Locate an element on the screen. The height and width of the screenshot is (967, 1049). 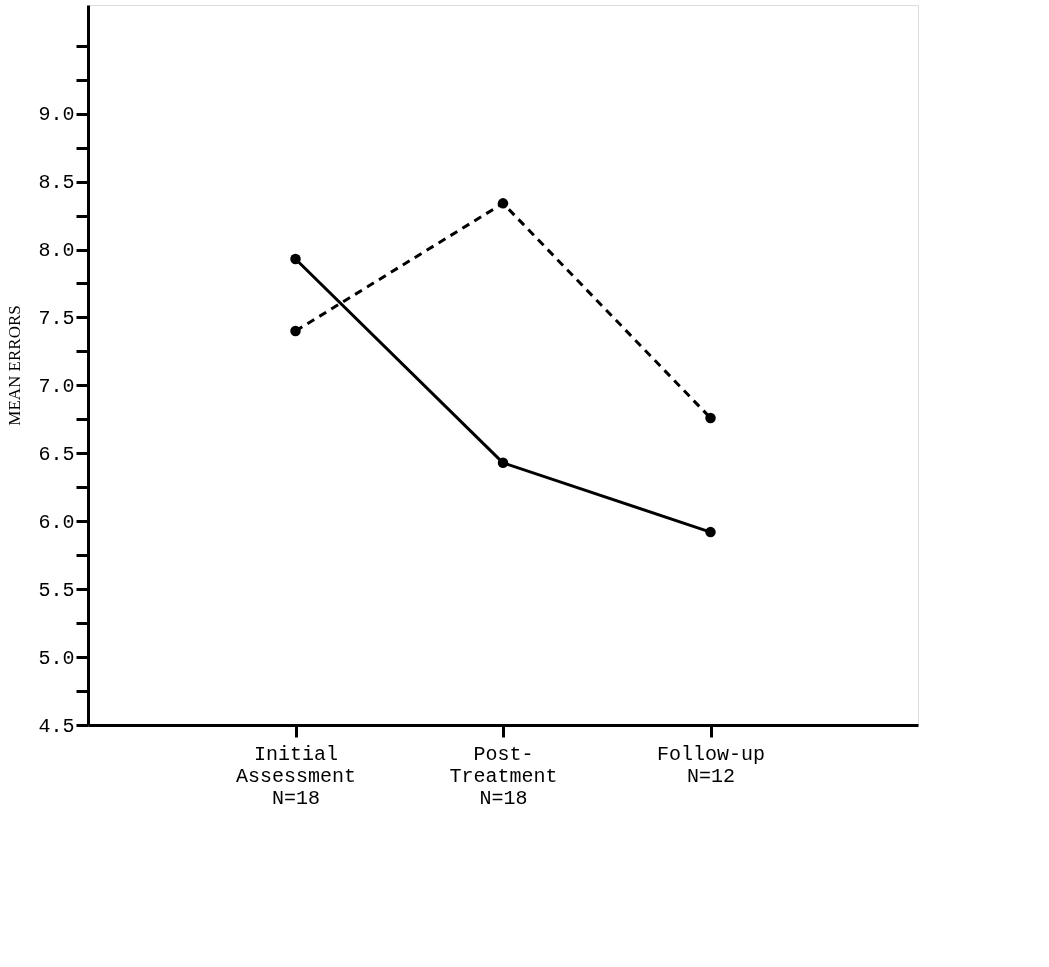
x-tick-label: Initial Assessment N=18 is located at coordinates (296, 776).